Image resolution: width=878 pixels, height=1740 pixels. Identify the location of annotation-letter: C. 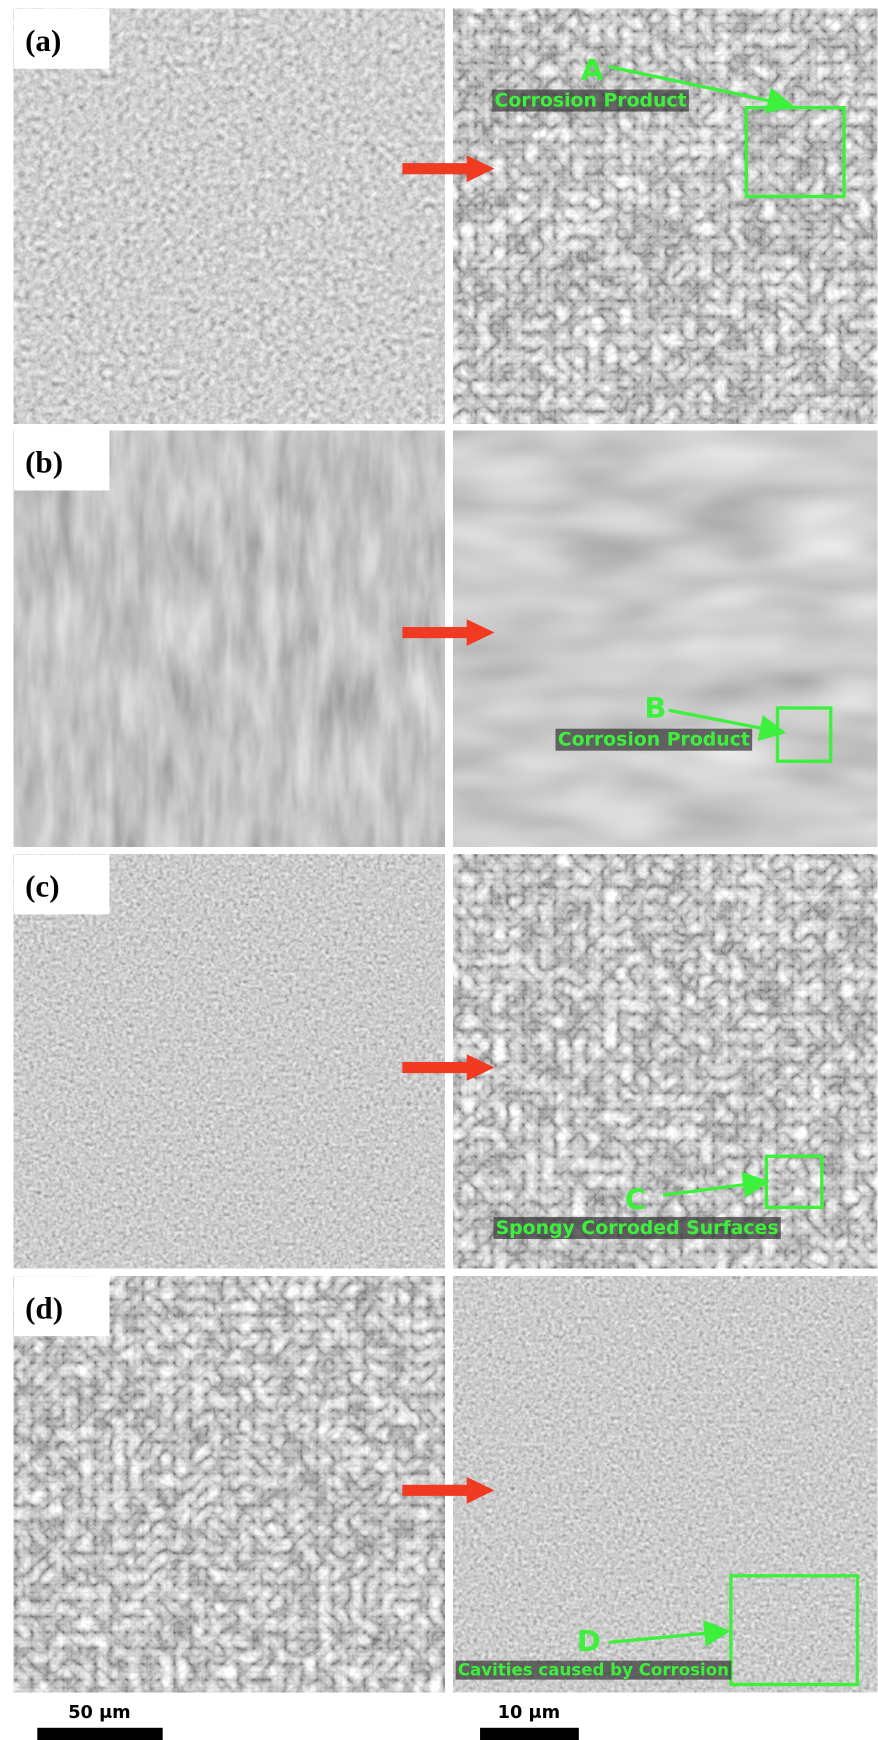
(635, 1200).